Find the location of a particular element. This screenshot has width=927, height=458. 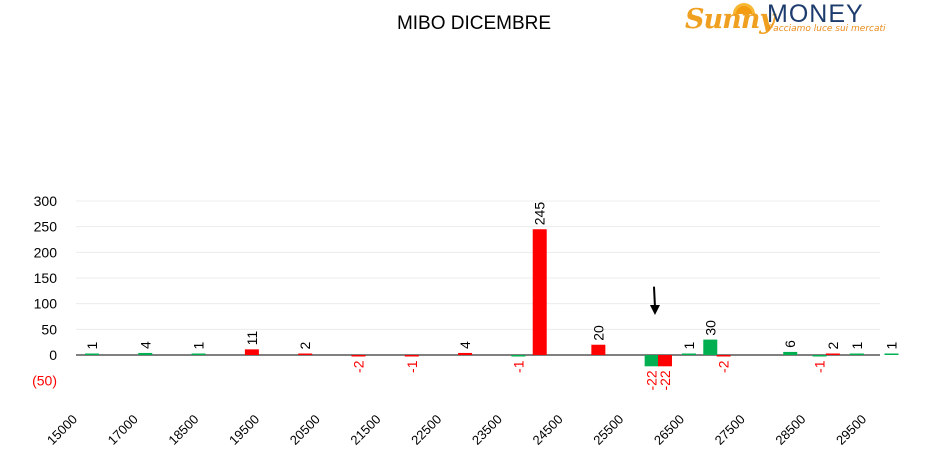

sun-icon is located at coordinates (744, 8).